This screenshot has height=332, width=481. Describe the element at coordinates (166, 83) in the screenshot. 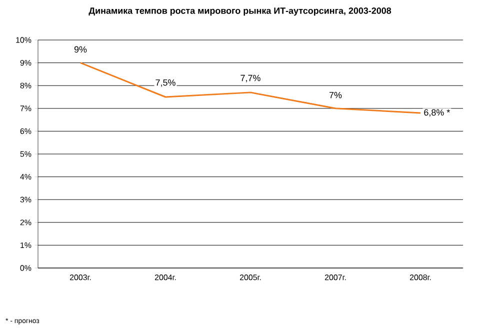

I see `data-label: 7,5%` at that location.